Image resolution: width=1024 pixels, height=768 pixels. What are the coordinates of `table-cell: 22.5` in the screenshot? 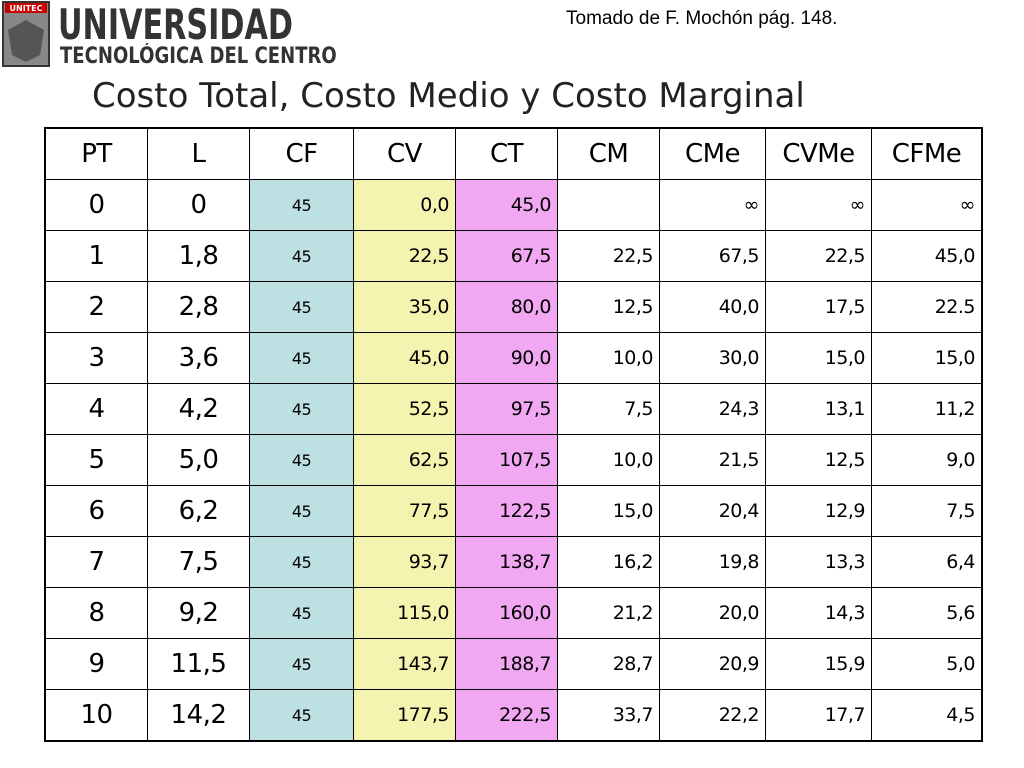 It's located at (927, 307).